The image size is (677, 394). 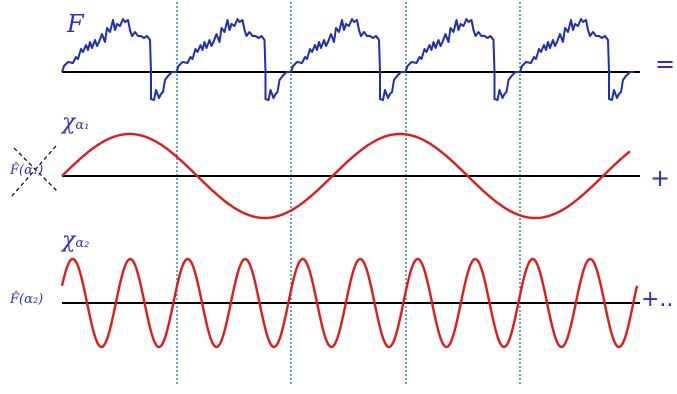 What do you see at coordinates (75, 24) in the screenshot?
I see `signal-label: F` at bounding box center [75, 24].